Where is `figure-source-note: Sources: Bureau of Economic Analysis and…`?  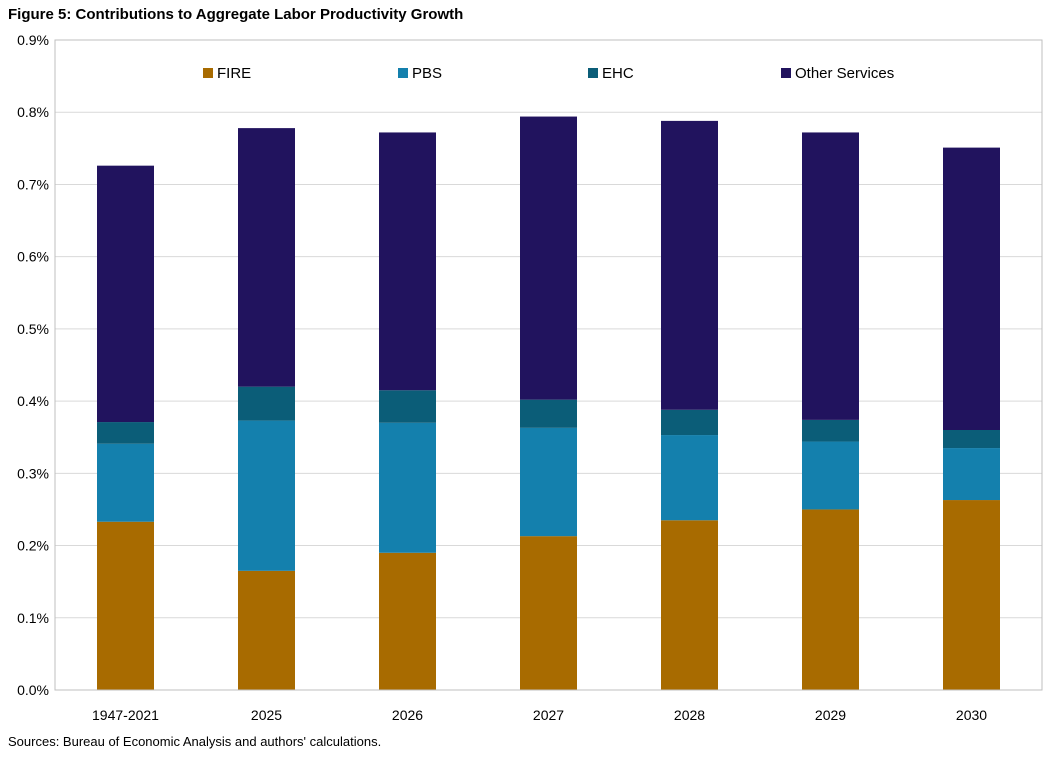
figure-source-note: Sources: Bureau of Economic Analysis and… is located at coordinates (195, 741).